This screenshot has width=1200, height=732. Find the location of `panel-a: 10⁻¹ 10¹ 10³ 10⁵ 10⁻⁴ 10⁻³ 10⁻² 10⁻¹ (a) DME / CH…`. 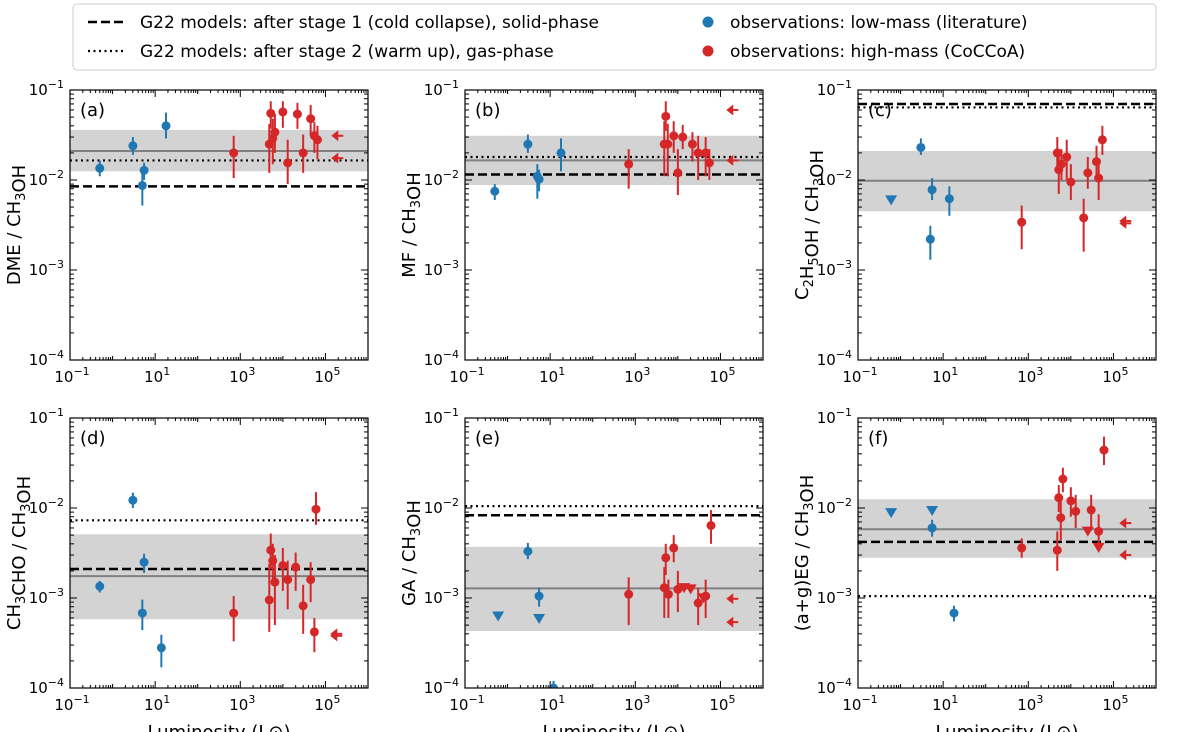

panel-a: 10⁻¹ 10¹ 10³ 10⁵ 10⁻⁴ 10⁻³ 10⁻² 10⁻¹ (a) DME / CH… is located at coordinates (186, 232).